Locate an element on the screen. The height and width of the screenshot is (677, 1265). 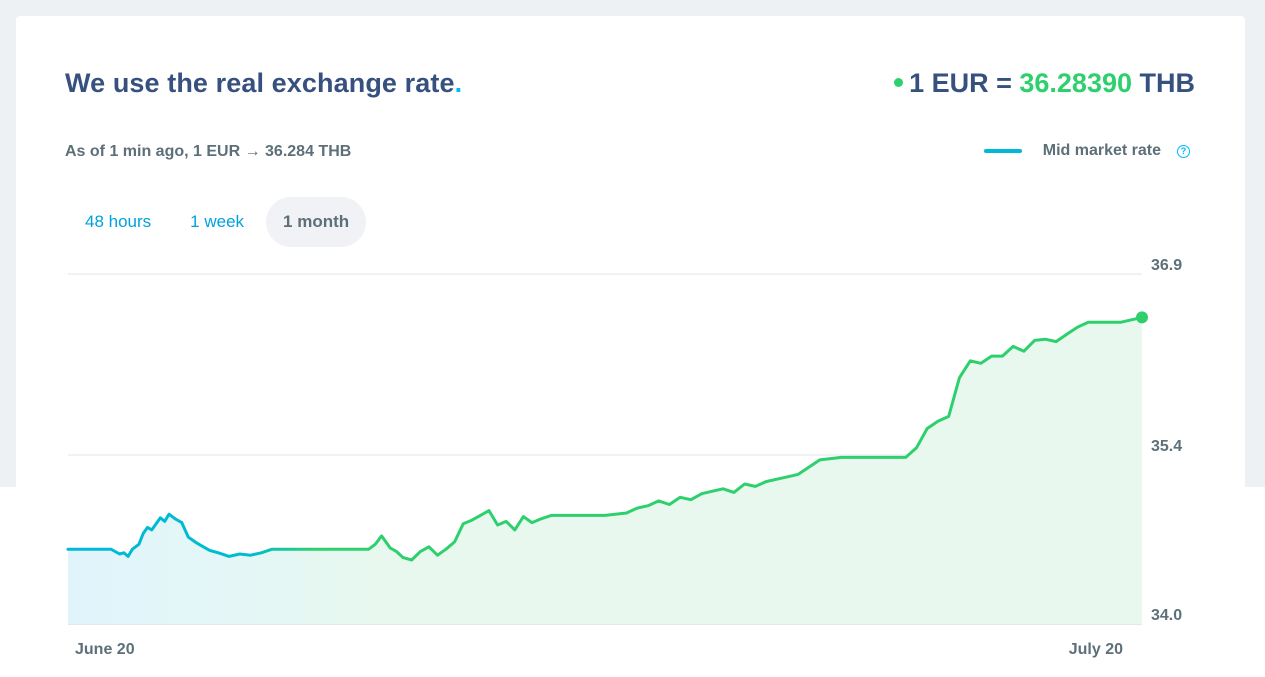
page-title: We use the real exchange rate. is located at coordinates (263, 83).